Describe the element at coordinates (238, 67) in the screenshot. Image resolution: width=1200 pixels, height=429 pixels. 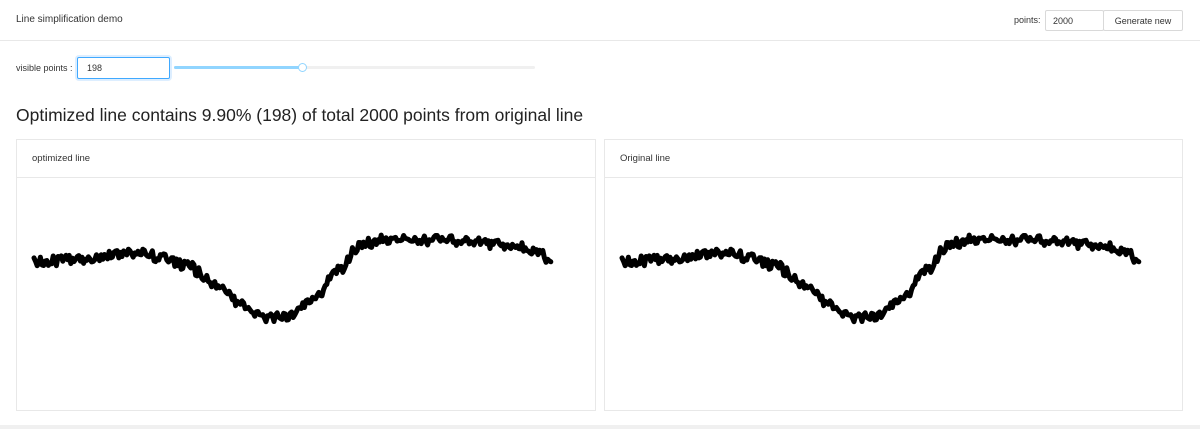
I see `slider-track` at that location.